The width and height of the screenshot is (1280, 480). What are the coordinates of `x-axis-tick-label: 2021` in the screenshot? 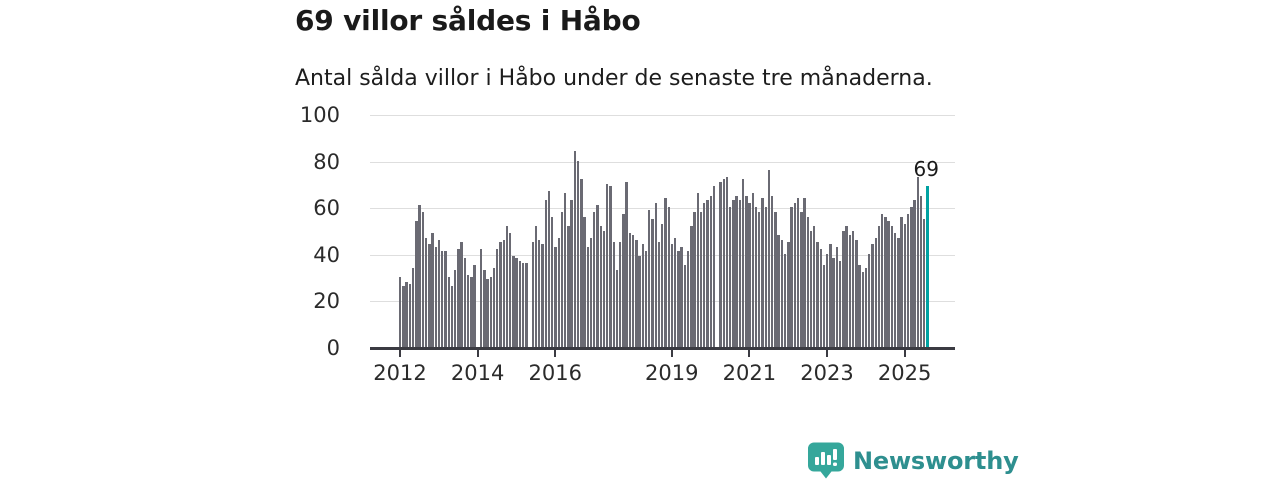 It's located at (749, 373).